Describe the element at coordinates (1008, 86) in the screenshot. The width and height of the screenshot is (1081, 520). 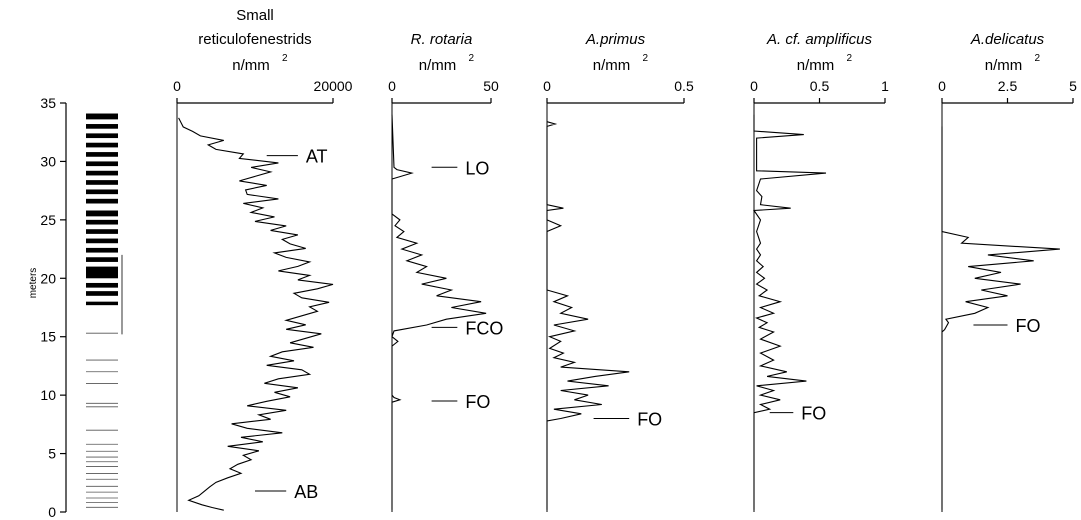
I see `panel-x-tick-label: 2.5` at that location.